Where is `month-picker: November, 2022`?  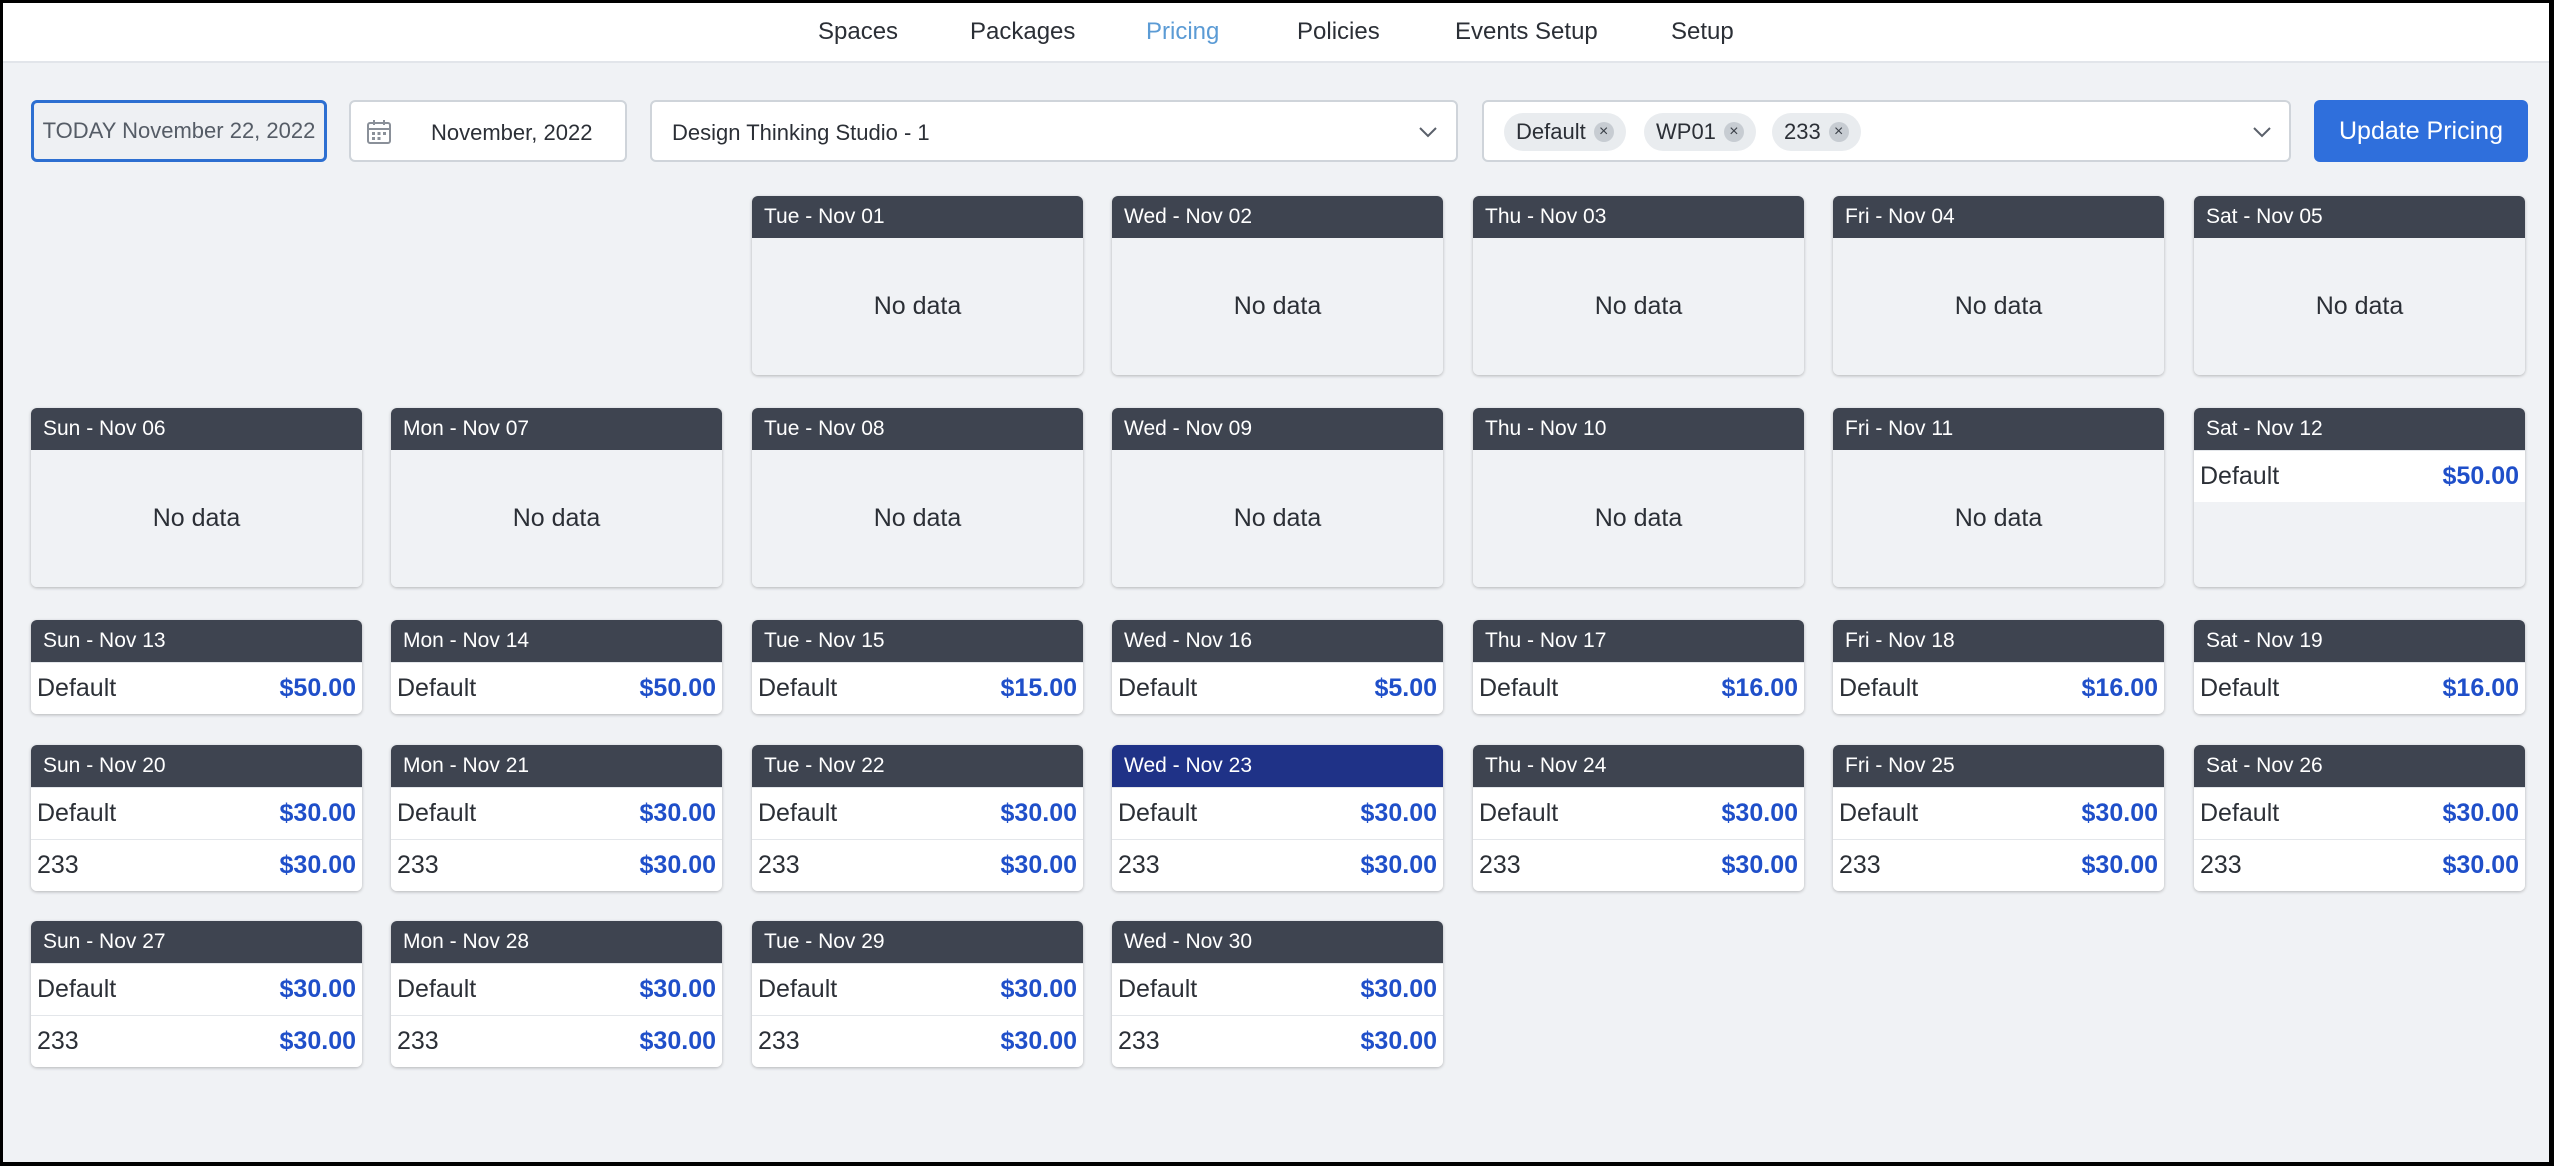
month-picker: November, 2022 is located at coordinates (488, 131).